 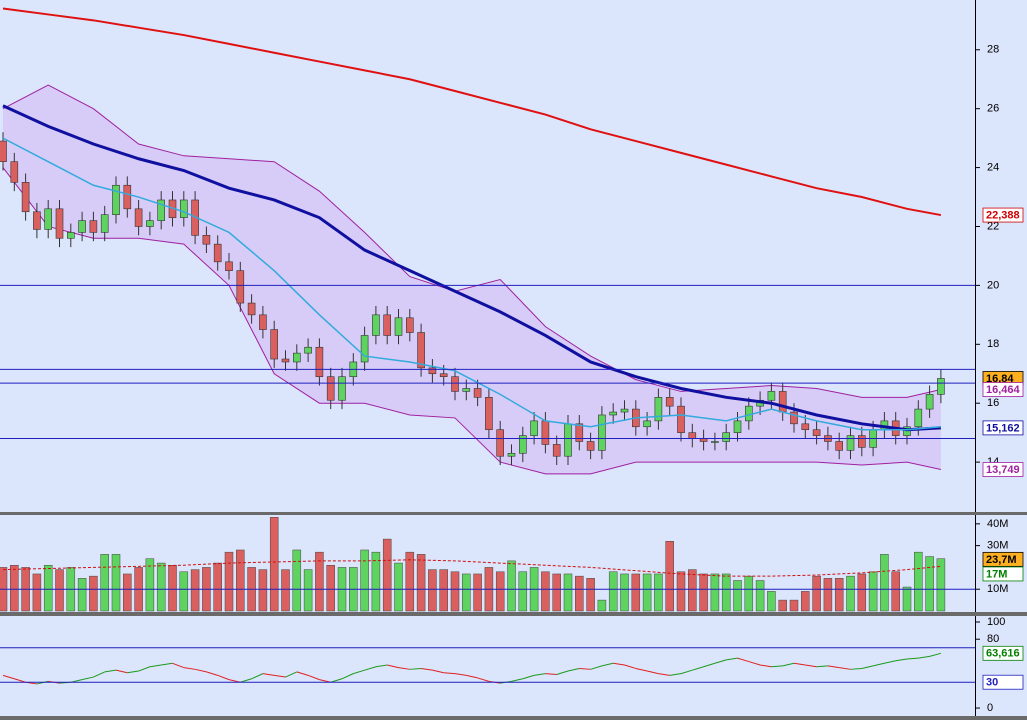 What do you see at coordinates (993, 50) in the screenshot?
I see `y-tick-label: 28` at bounding box center [993, 50].